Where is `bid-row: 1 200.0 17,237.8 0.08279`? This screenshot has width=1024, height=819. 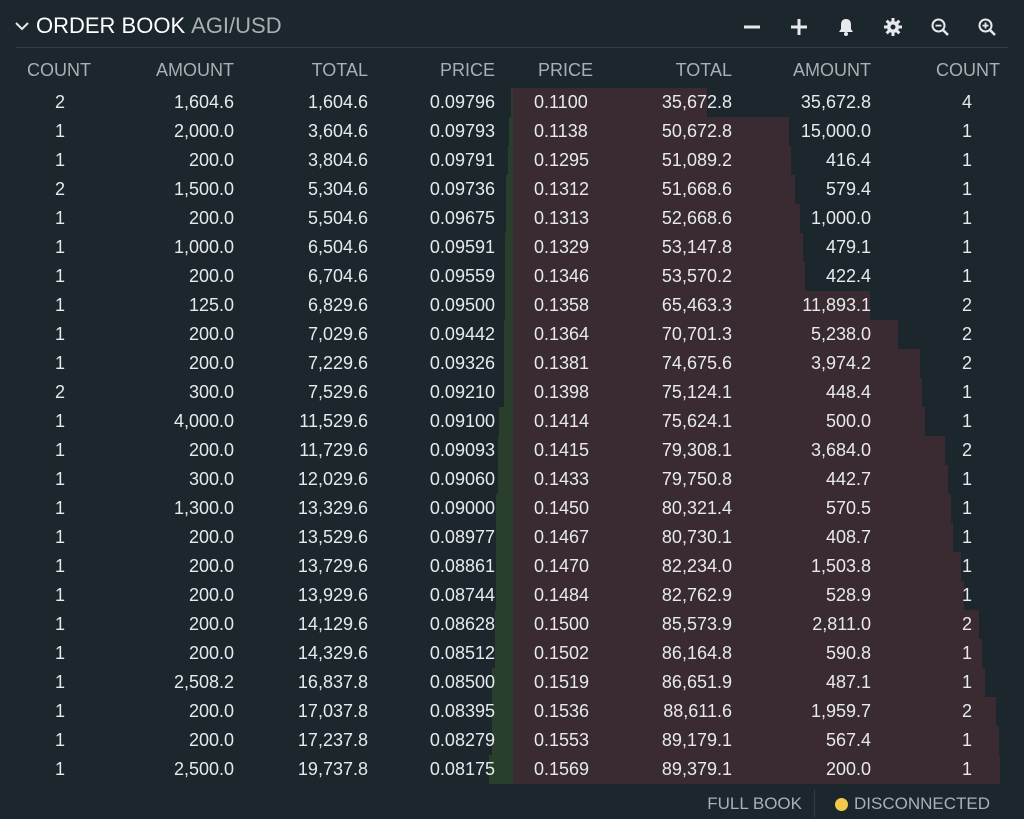
bid-row: 1 200.0 17,237.8 0.08279 is located at coordinates (256, 740).